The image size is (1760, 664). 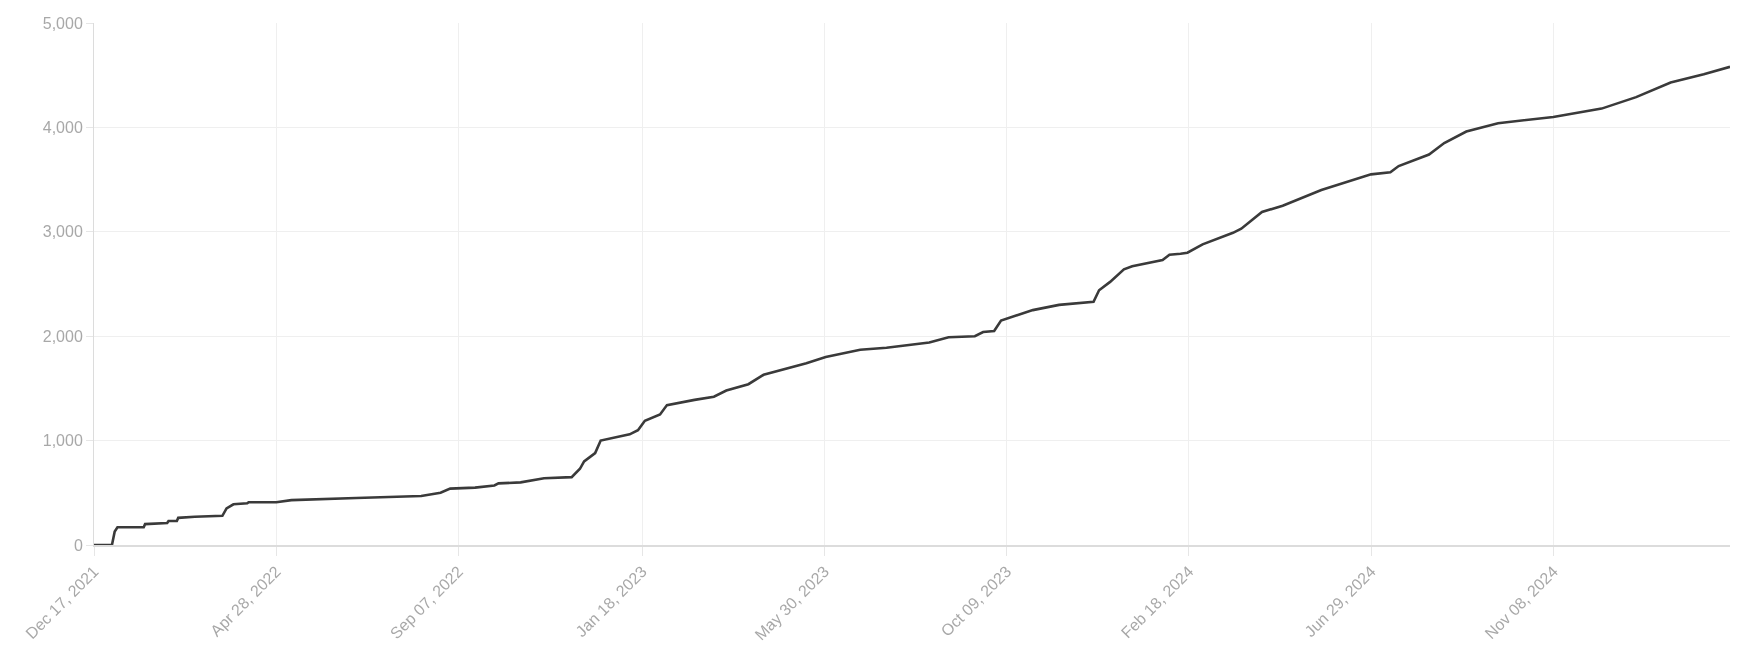 I want to click on y-tick-label: 0, so click(x=78, y=545).